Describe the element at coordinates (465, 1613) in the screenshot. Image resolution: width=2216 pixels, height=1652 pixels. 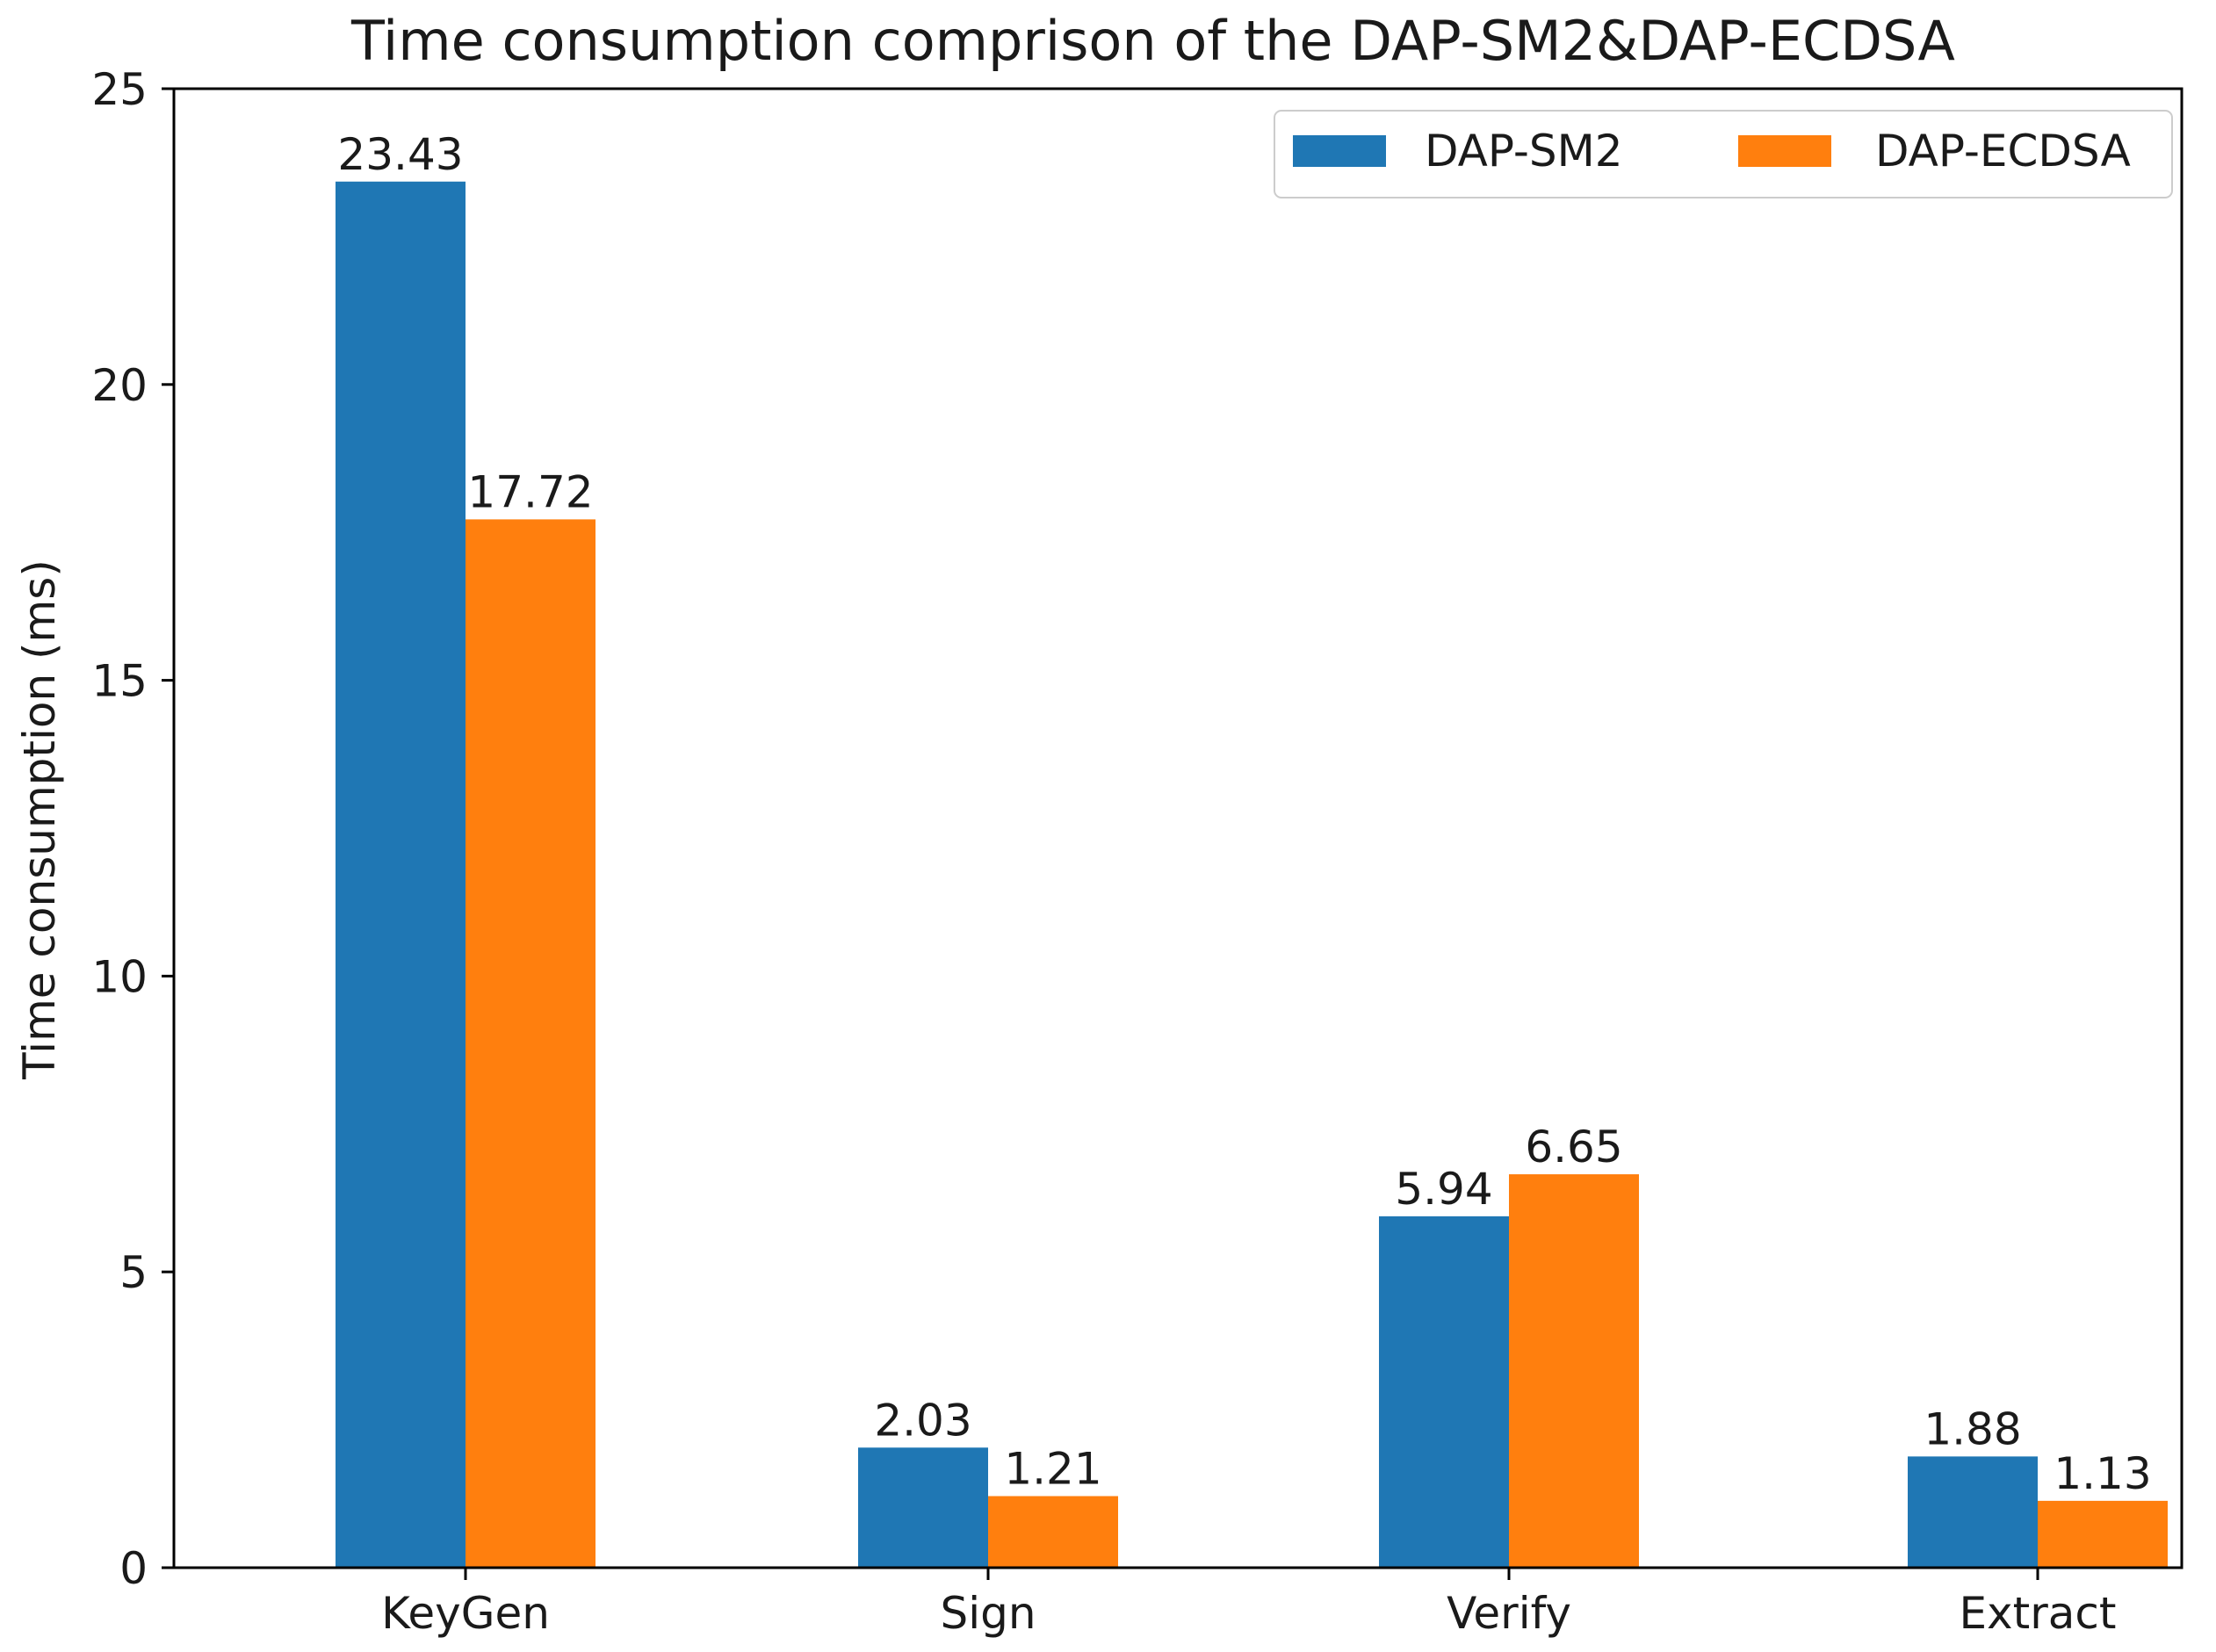
I see `x-tick-label-keygen: KeyGen` at that location.